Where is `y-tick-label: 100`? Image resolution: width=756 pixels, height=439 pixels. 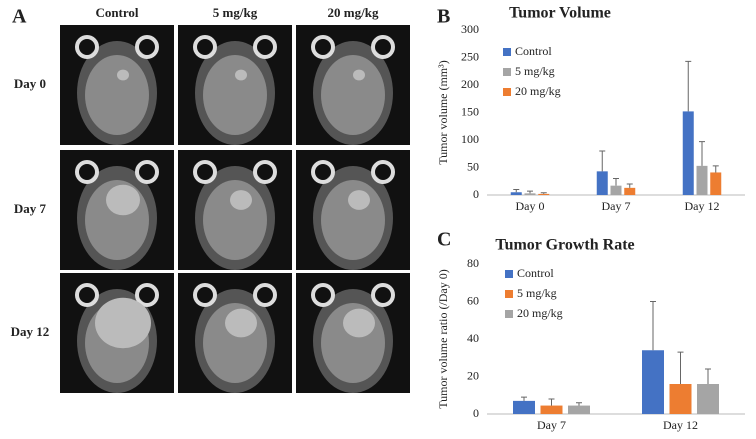
y-tick-label: 100 is located at coordinates (470, 139).